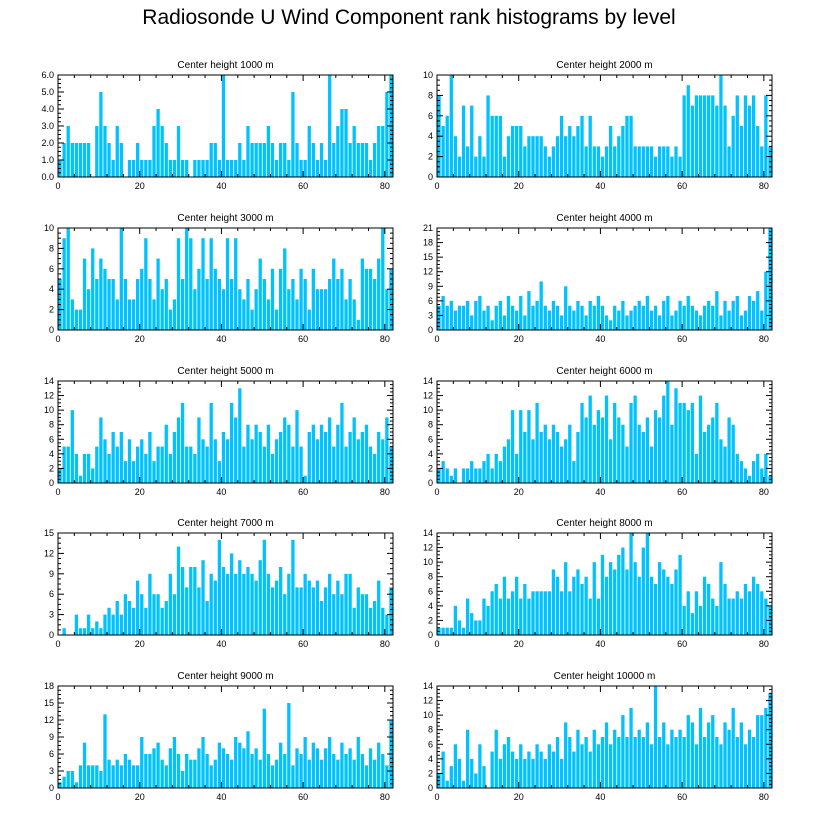  What do you see at coordinates (225, 65) in the screenshot?
I see `panel-title: Center height 1000 m` at bounding box center [225, 65].